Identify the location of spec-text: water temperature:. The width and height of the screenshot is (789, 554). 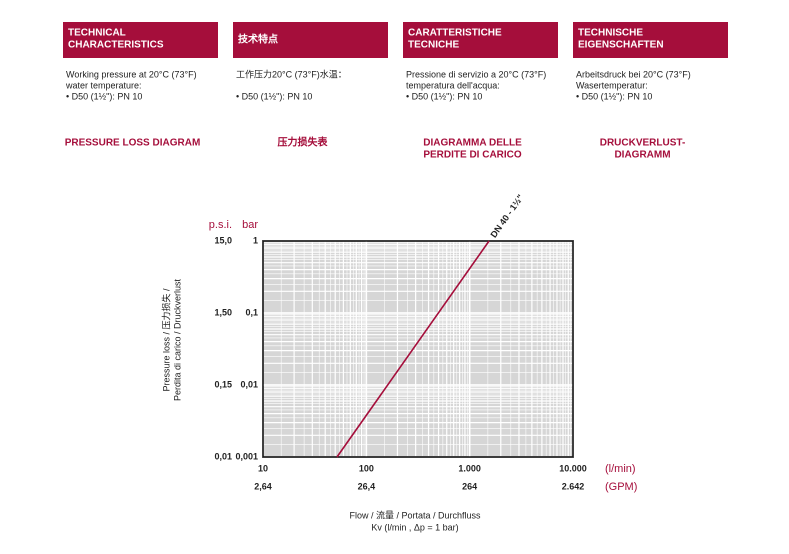
(103, 85).